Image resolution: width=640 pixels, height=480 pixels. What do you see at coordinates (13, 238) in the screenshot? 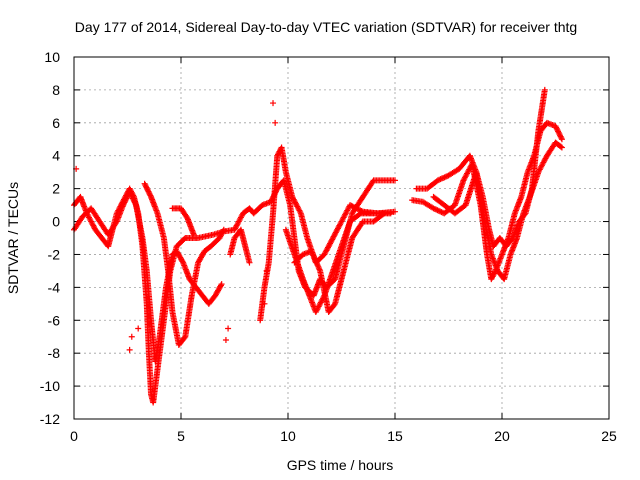
I see `y-axis-label: SDTVAR / TECUs` at bounding box center [13, 238].